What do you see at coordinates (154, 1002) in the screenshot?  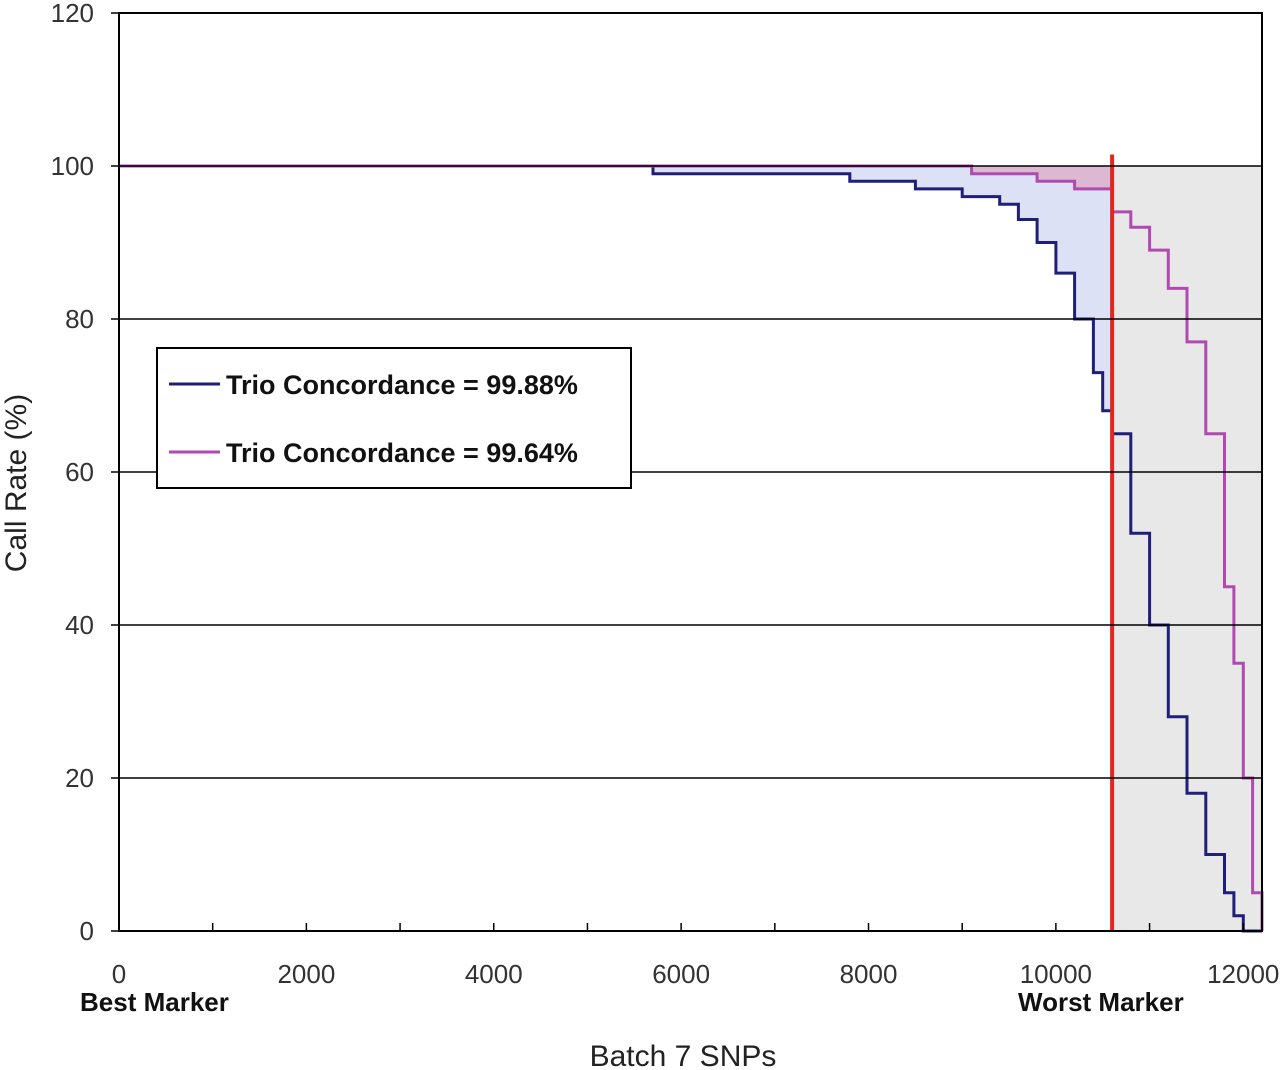 I see `best-marker-label: Best Marker` at bounding box center [154, 1002].